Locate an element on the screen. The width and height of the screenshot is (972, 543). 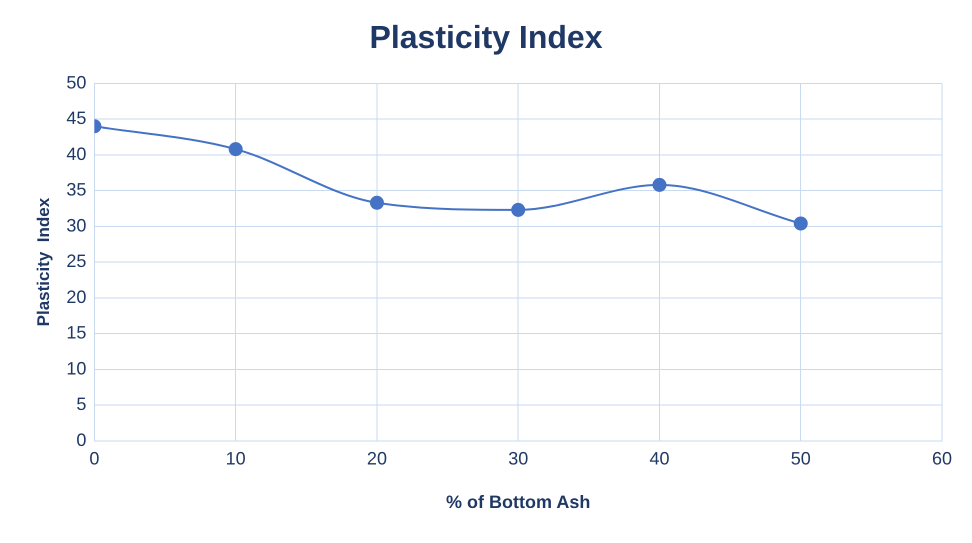
y-tick-label: 50 is located at coordinates (76, 82).